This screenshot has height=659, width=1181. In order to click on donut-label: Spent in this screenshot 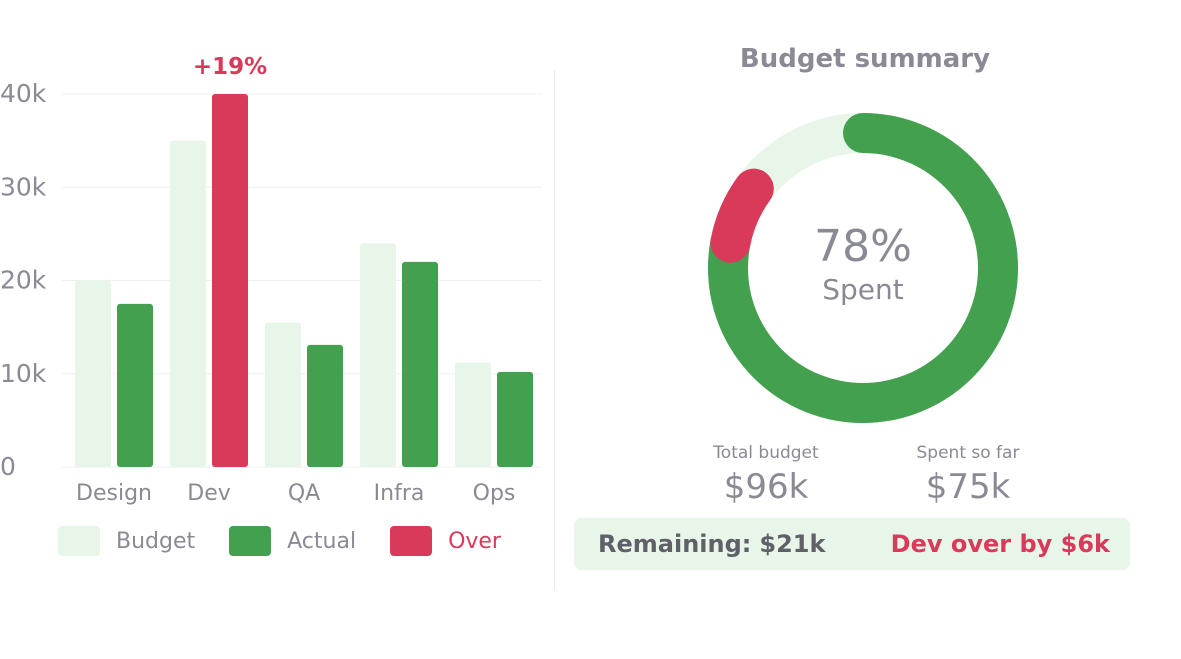, I will do `click(863, 289)`.